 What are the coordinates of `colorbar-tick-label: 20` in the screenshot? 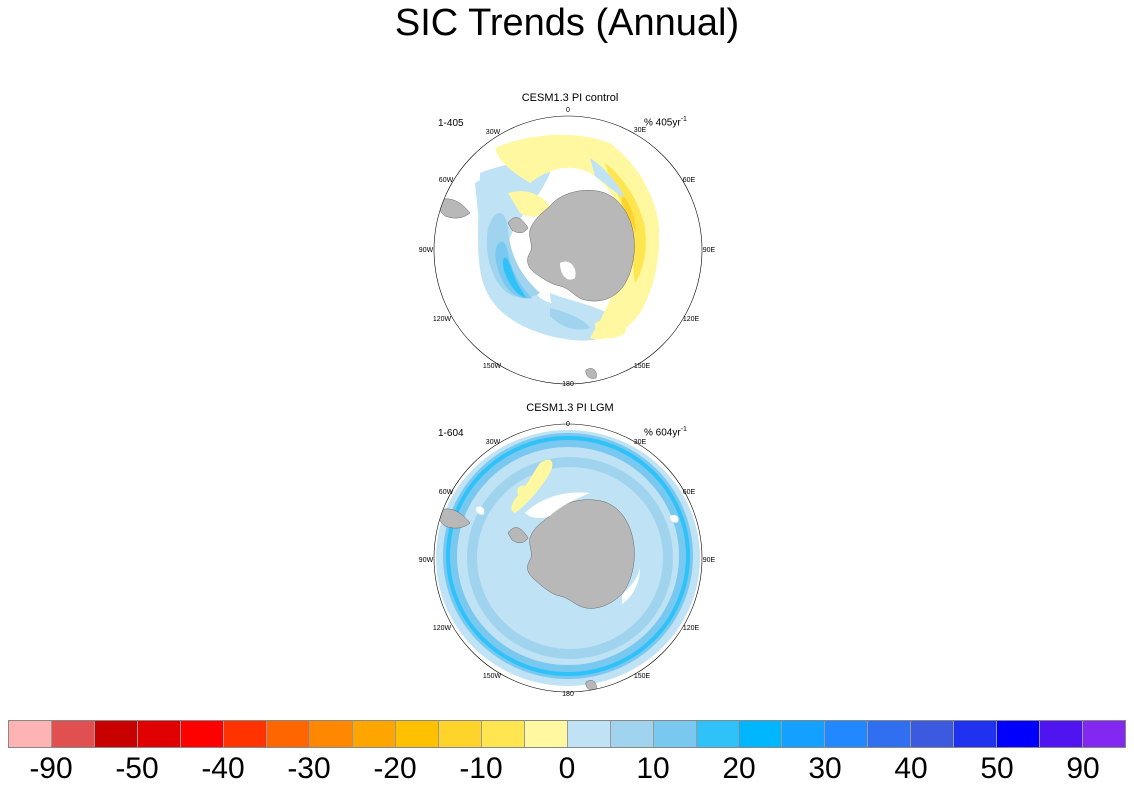 It's located at (739, 768).